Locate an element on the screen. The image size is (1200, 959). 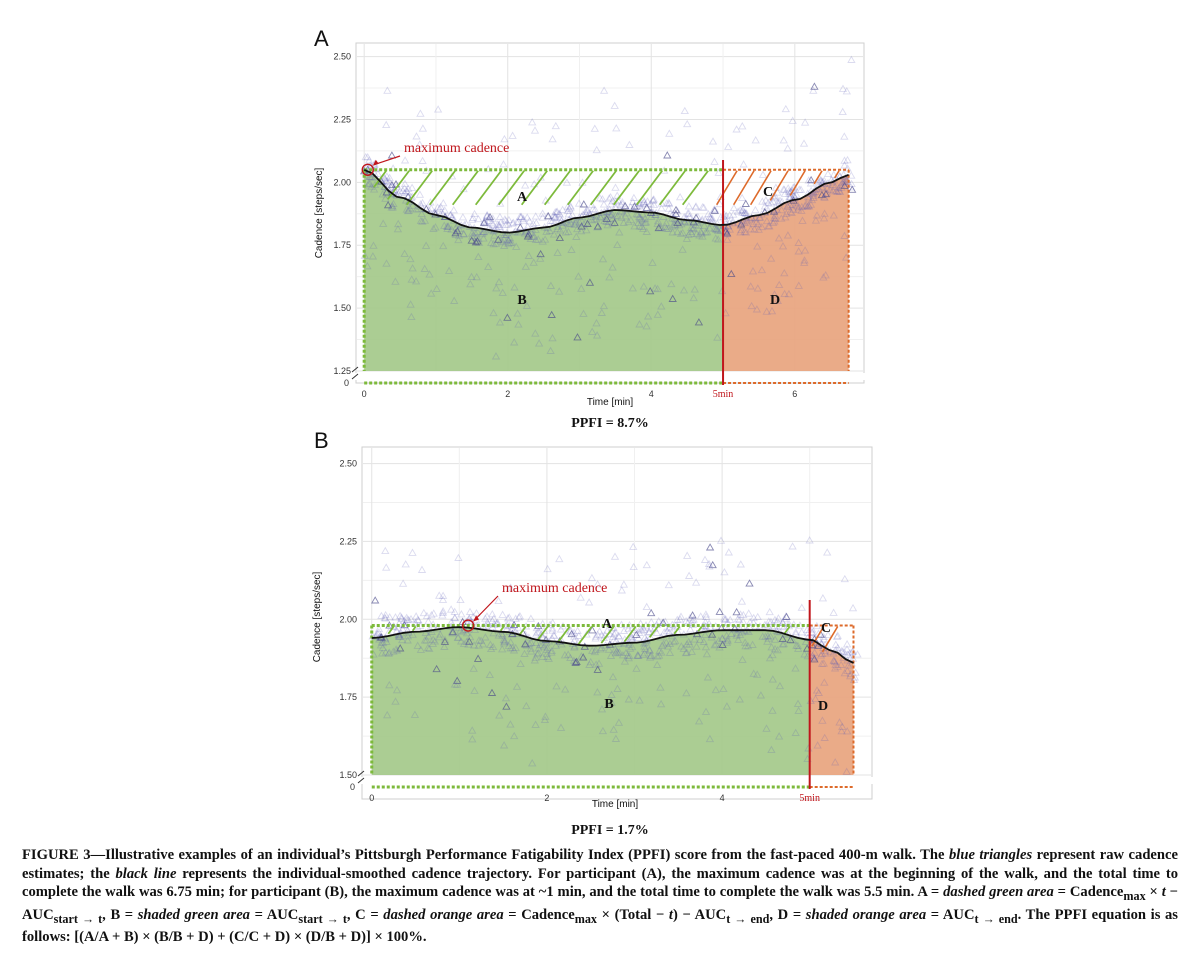
y-tick-label-zero: 0 is located at coordinates (346, 383).